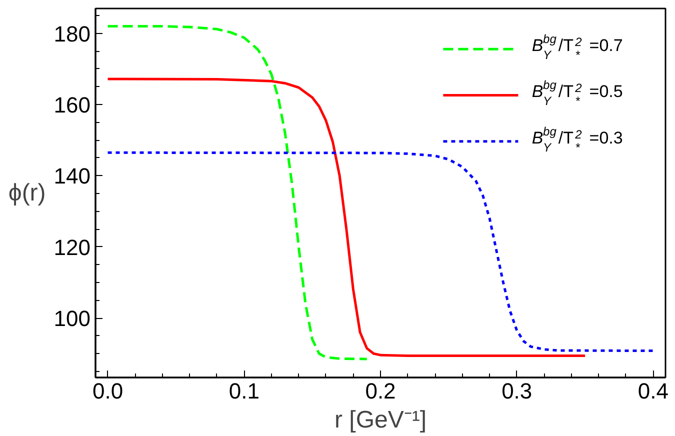 This screenshot has height=436, width=675. I want to click on y-axis-title: ϕ(r), so click(27, 193).